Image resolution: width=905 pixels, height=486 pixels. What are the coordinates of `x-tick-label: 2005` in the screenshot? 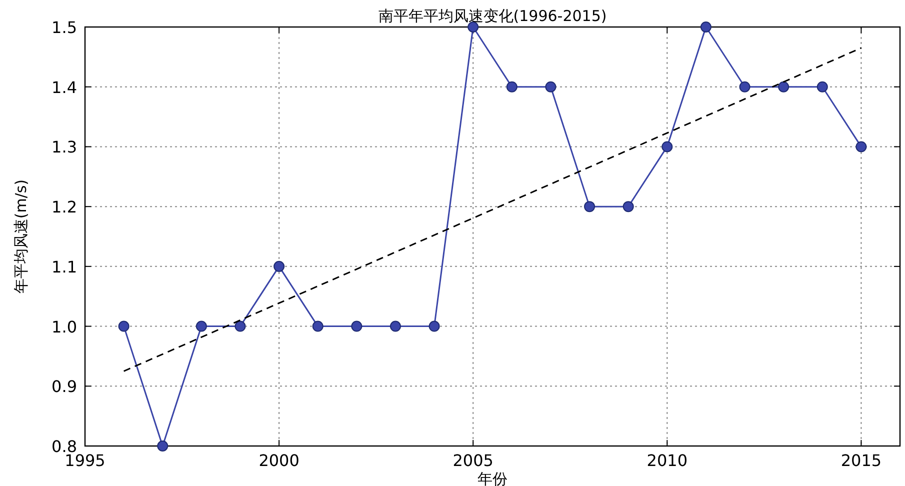 It's located at (473, 460).